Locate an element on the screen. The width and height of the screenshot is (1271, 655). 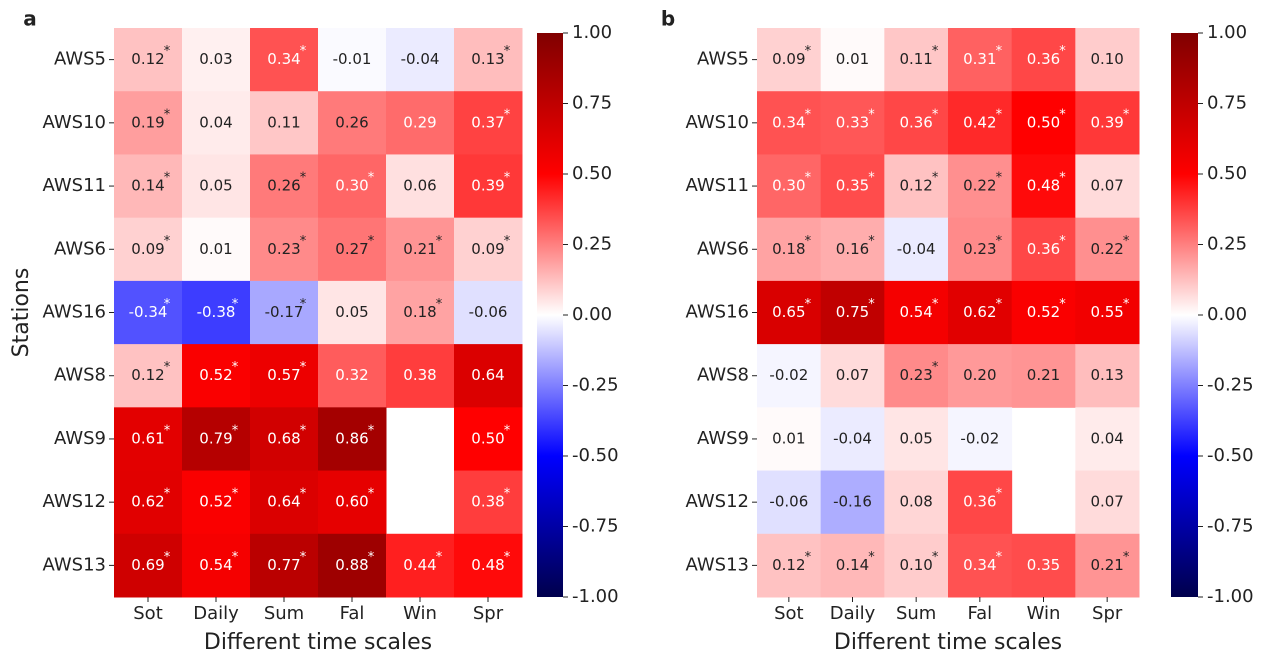
cell-label: 0.29 is located at coordinates (419, 122).